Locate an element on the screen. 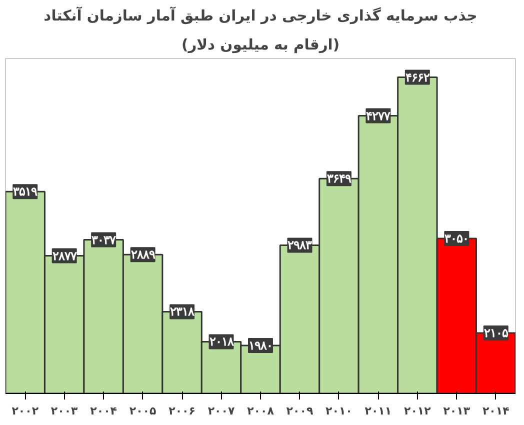 This screenshot has width=524, height=425. data-label: ۳۰۵۰ is located at coordinates (456, 239).